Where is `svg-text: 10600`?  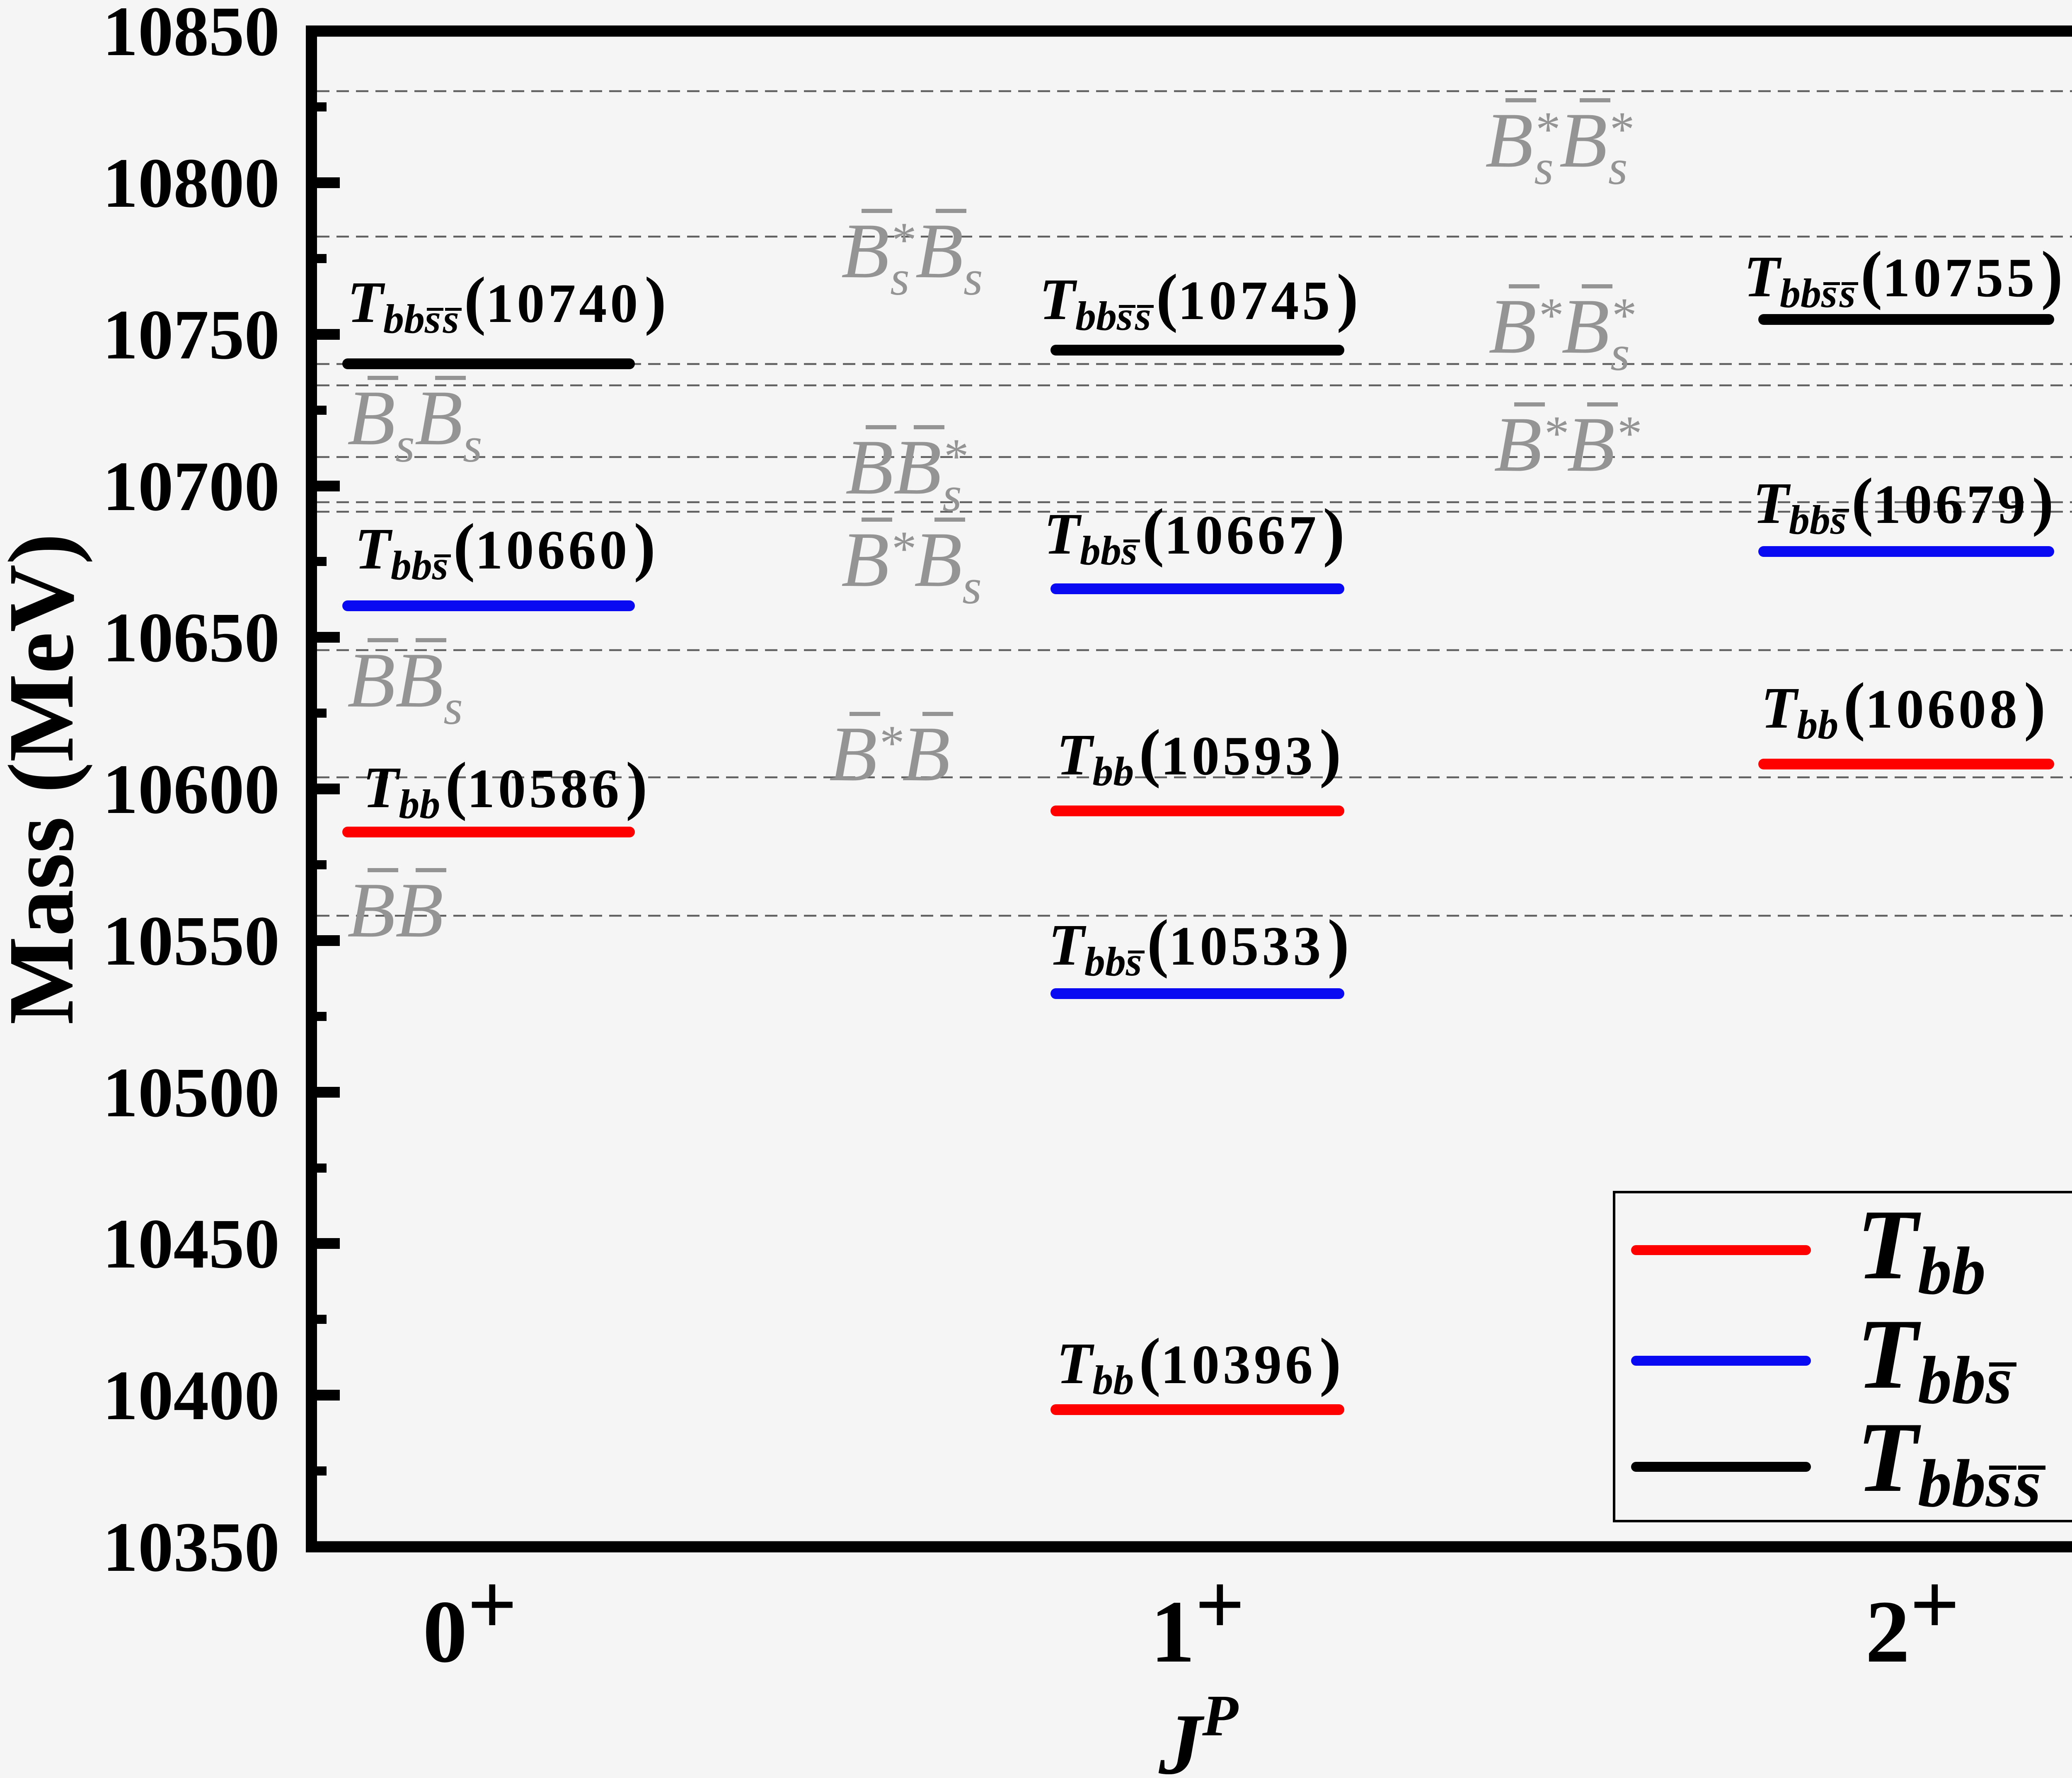 svg-text: 10600 is located at coordinates (191, 789).